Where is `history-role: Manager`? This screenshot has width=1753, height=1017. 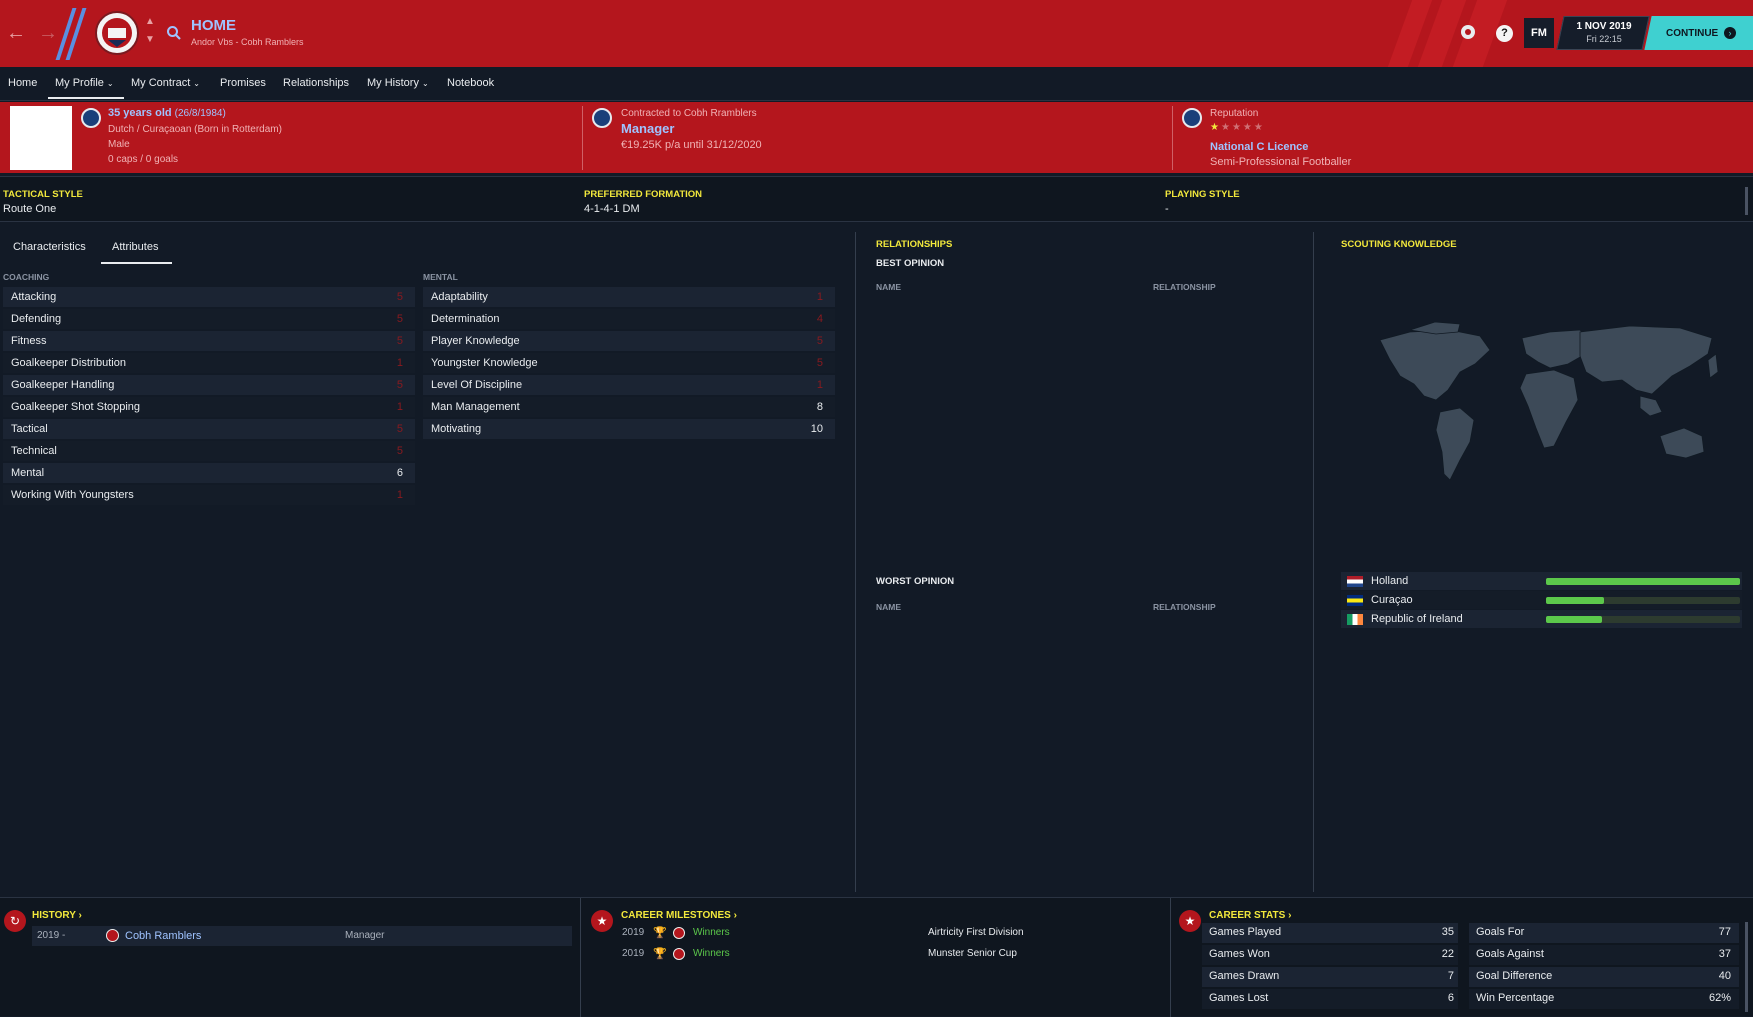
history-role: Manager is located at coordinates (365, 935).